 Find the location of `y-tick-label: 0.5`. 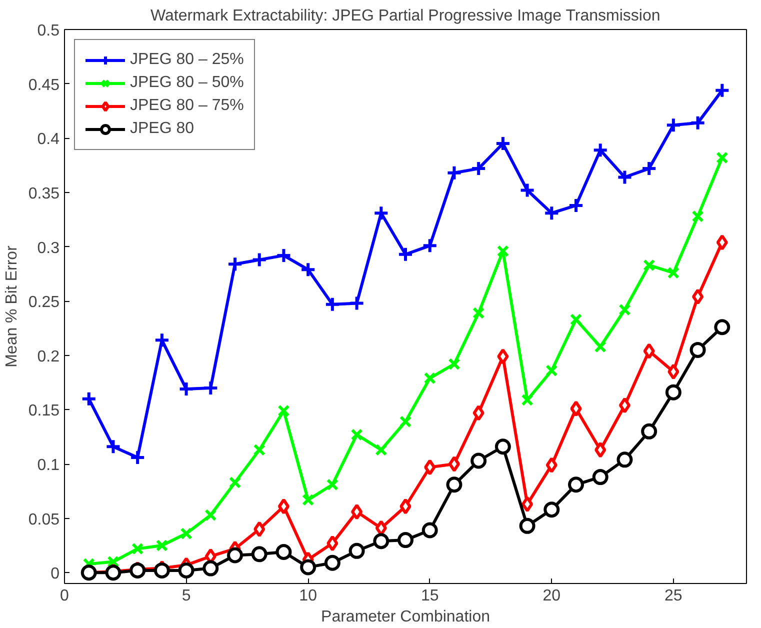

y-tick-label: 0.5 is located at coordinates (48, 31).